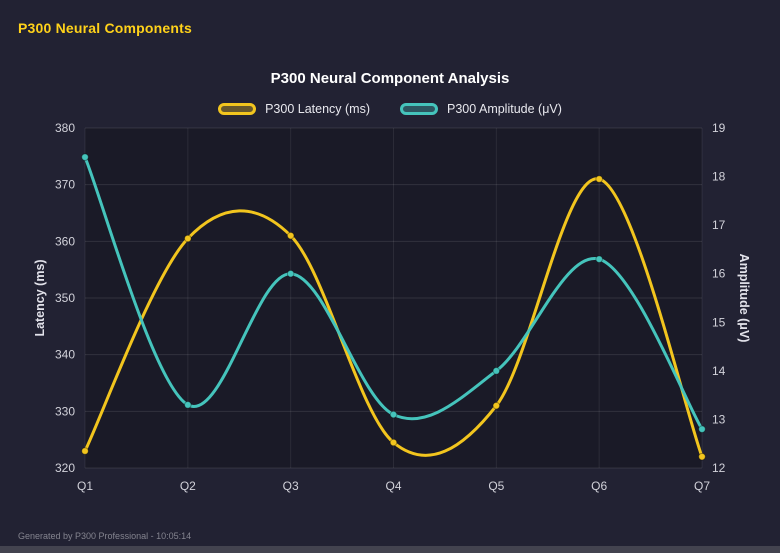 The width and height of the screenshot is (780, 553). Describe the element at coordinates (65, 468) in the screenshot. I see `left-tick-label: 320` at that location.